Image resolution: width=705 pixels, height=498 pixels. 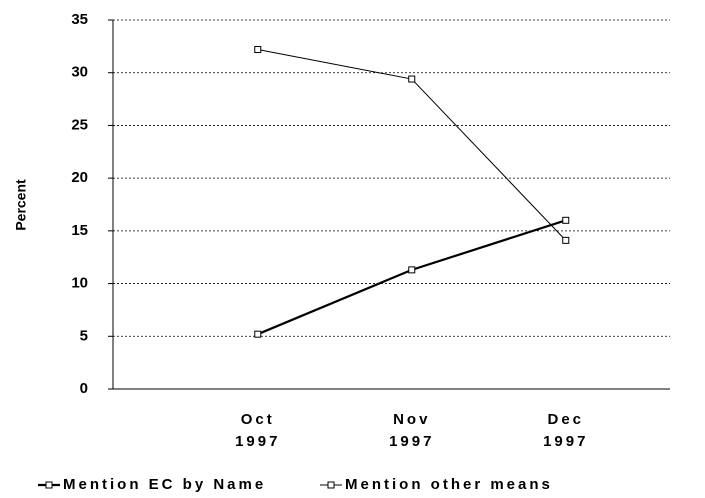 I want to click on y-axis-label: Percent, so click(x=21, y=205).